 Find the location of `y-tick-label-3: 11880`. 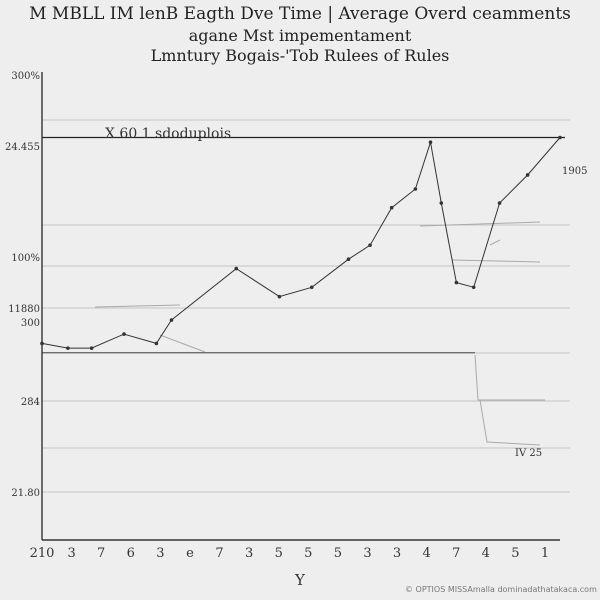

y-tick-label-3: 11880 is located at coordinates (24, 309).